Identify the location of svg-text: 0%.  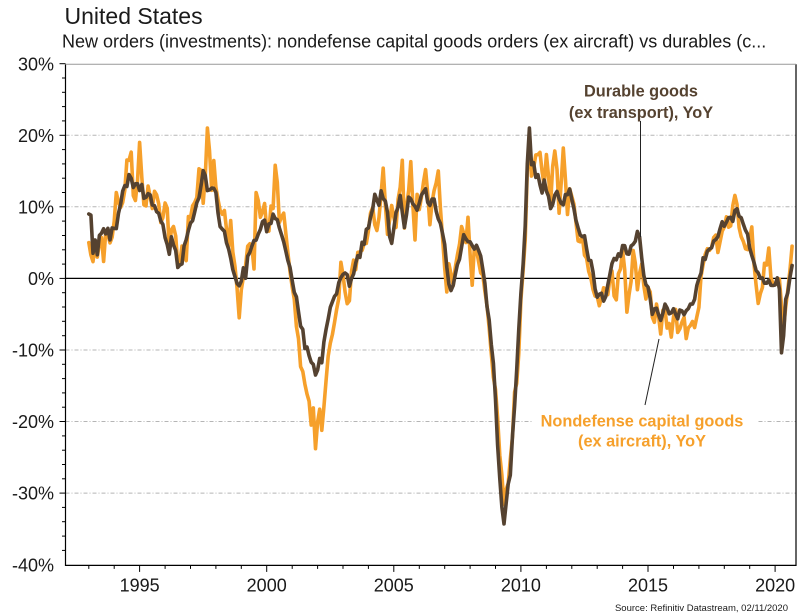
(41, 279).